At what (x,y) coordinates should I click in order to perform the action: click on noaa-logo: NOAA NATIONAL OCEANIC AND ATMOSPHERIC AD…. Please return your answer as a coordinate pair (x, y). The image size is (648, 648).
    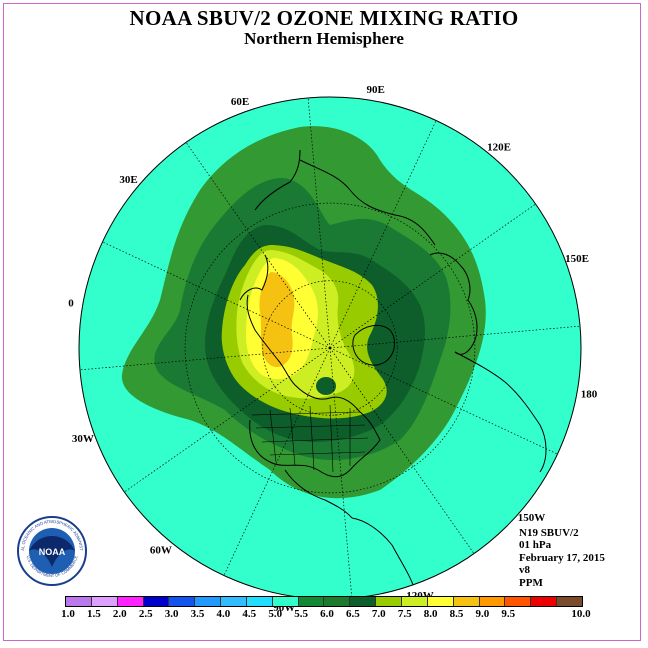
    Looking at the image, I should click on (51, 550).